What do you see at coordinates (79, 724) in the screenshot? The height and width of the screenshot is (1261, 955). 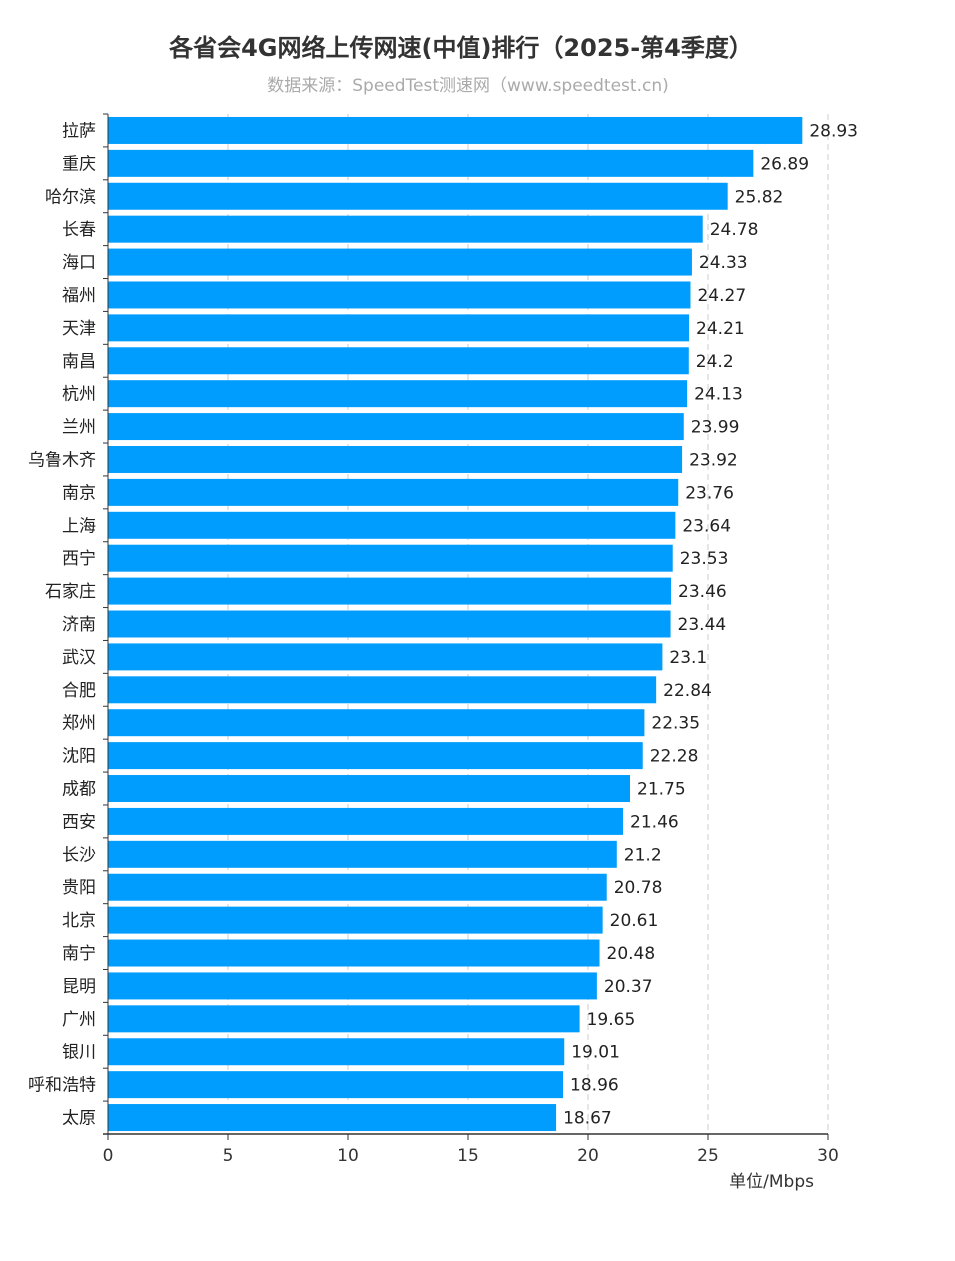 I see `category-label: 郑州` at bounding box center [79, 724].